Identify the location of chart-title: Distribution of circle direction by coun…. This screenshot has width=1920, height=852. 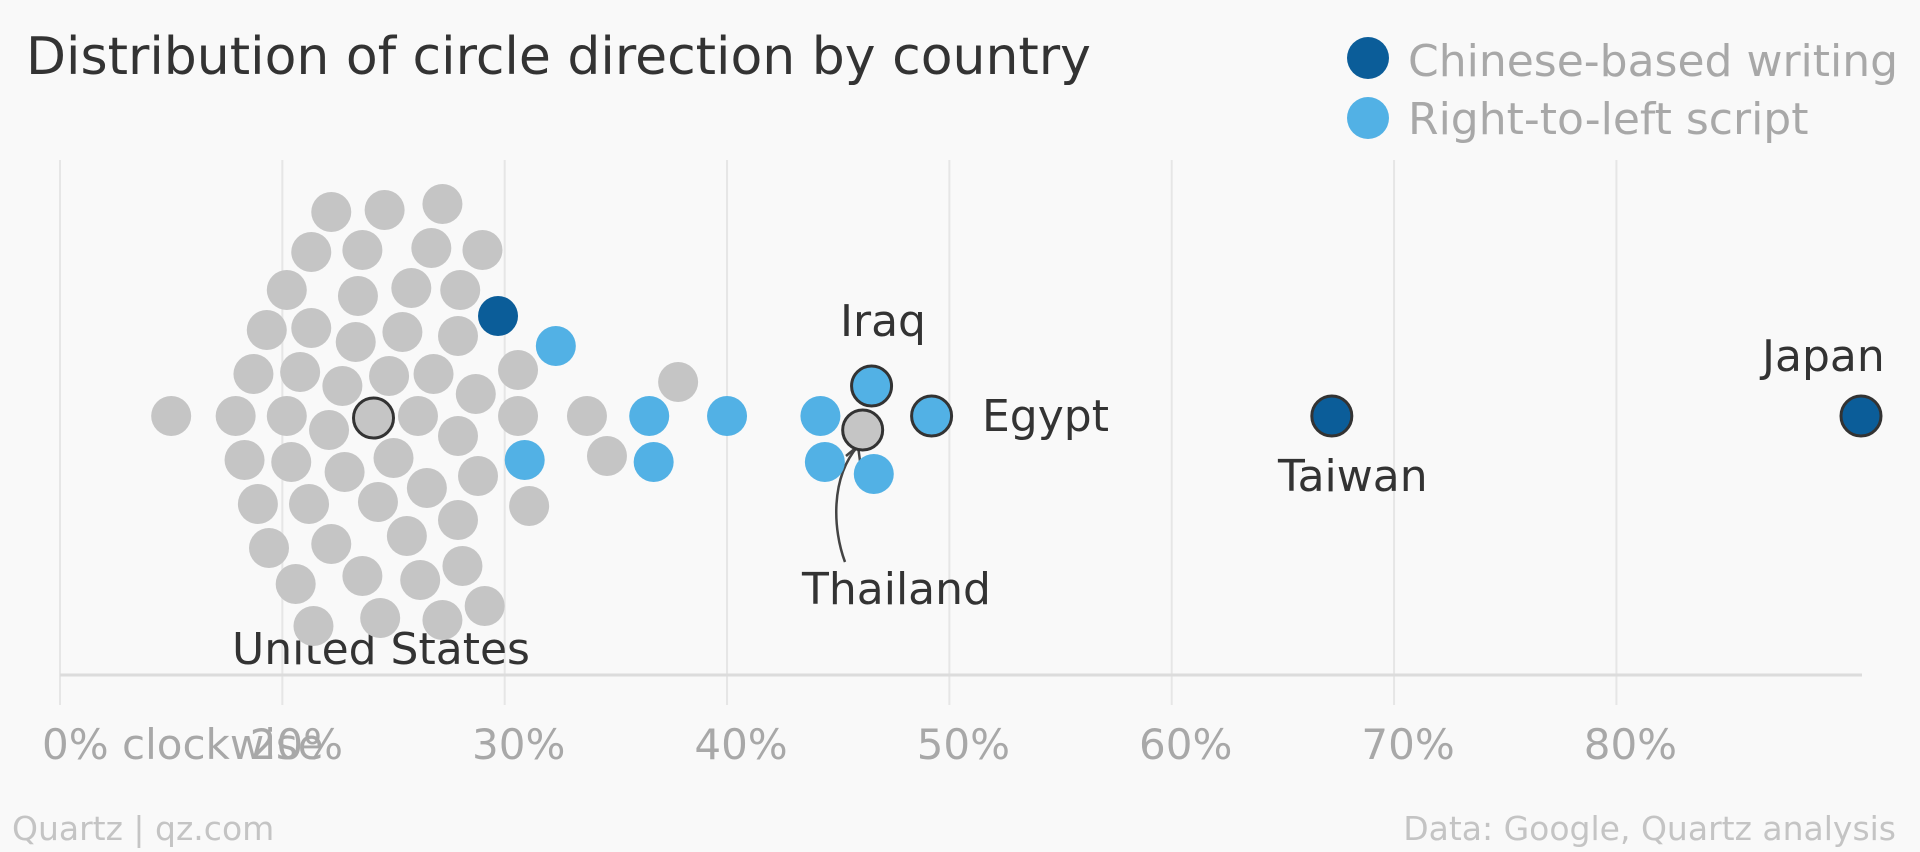
(558, 57).